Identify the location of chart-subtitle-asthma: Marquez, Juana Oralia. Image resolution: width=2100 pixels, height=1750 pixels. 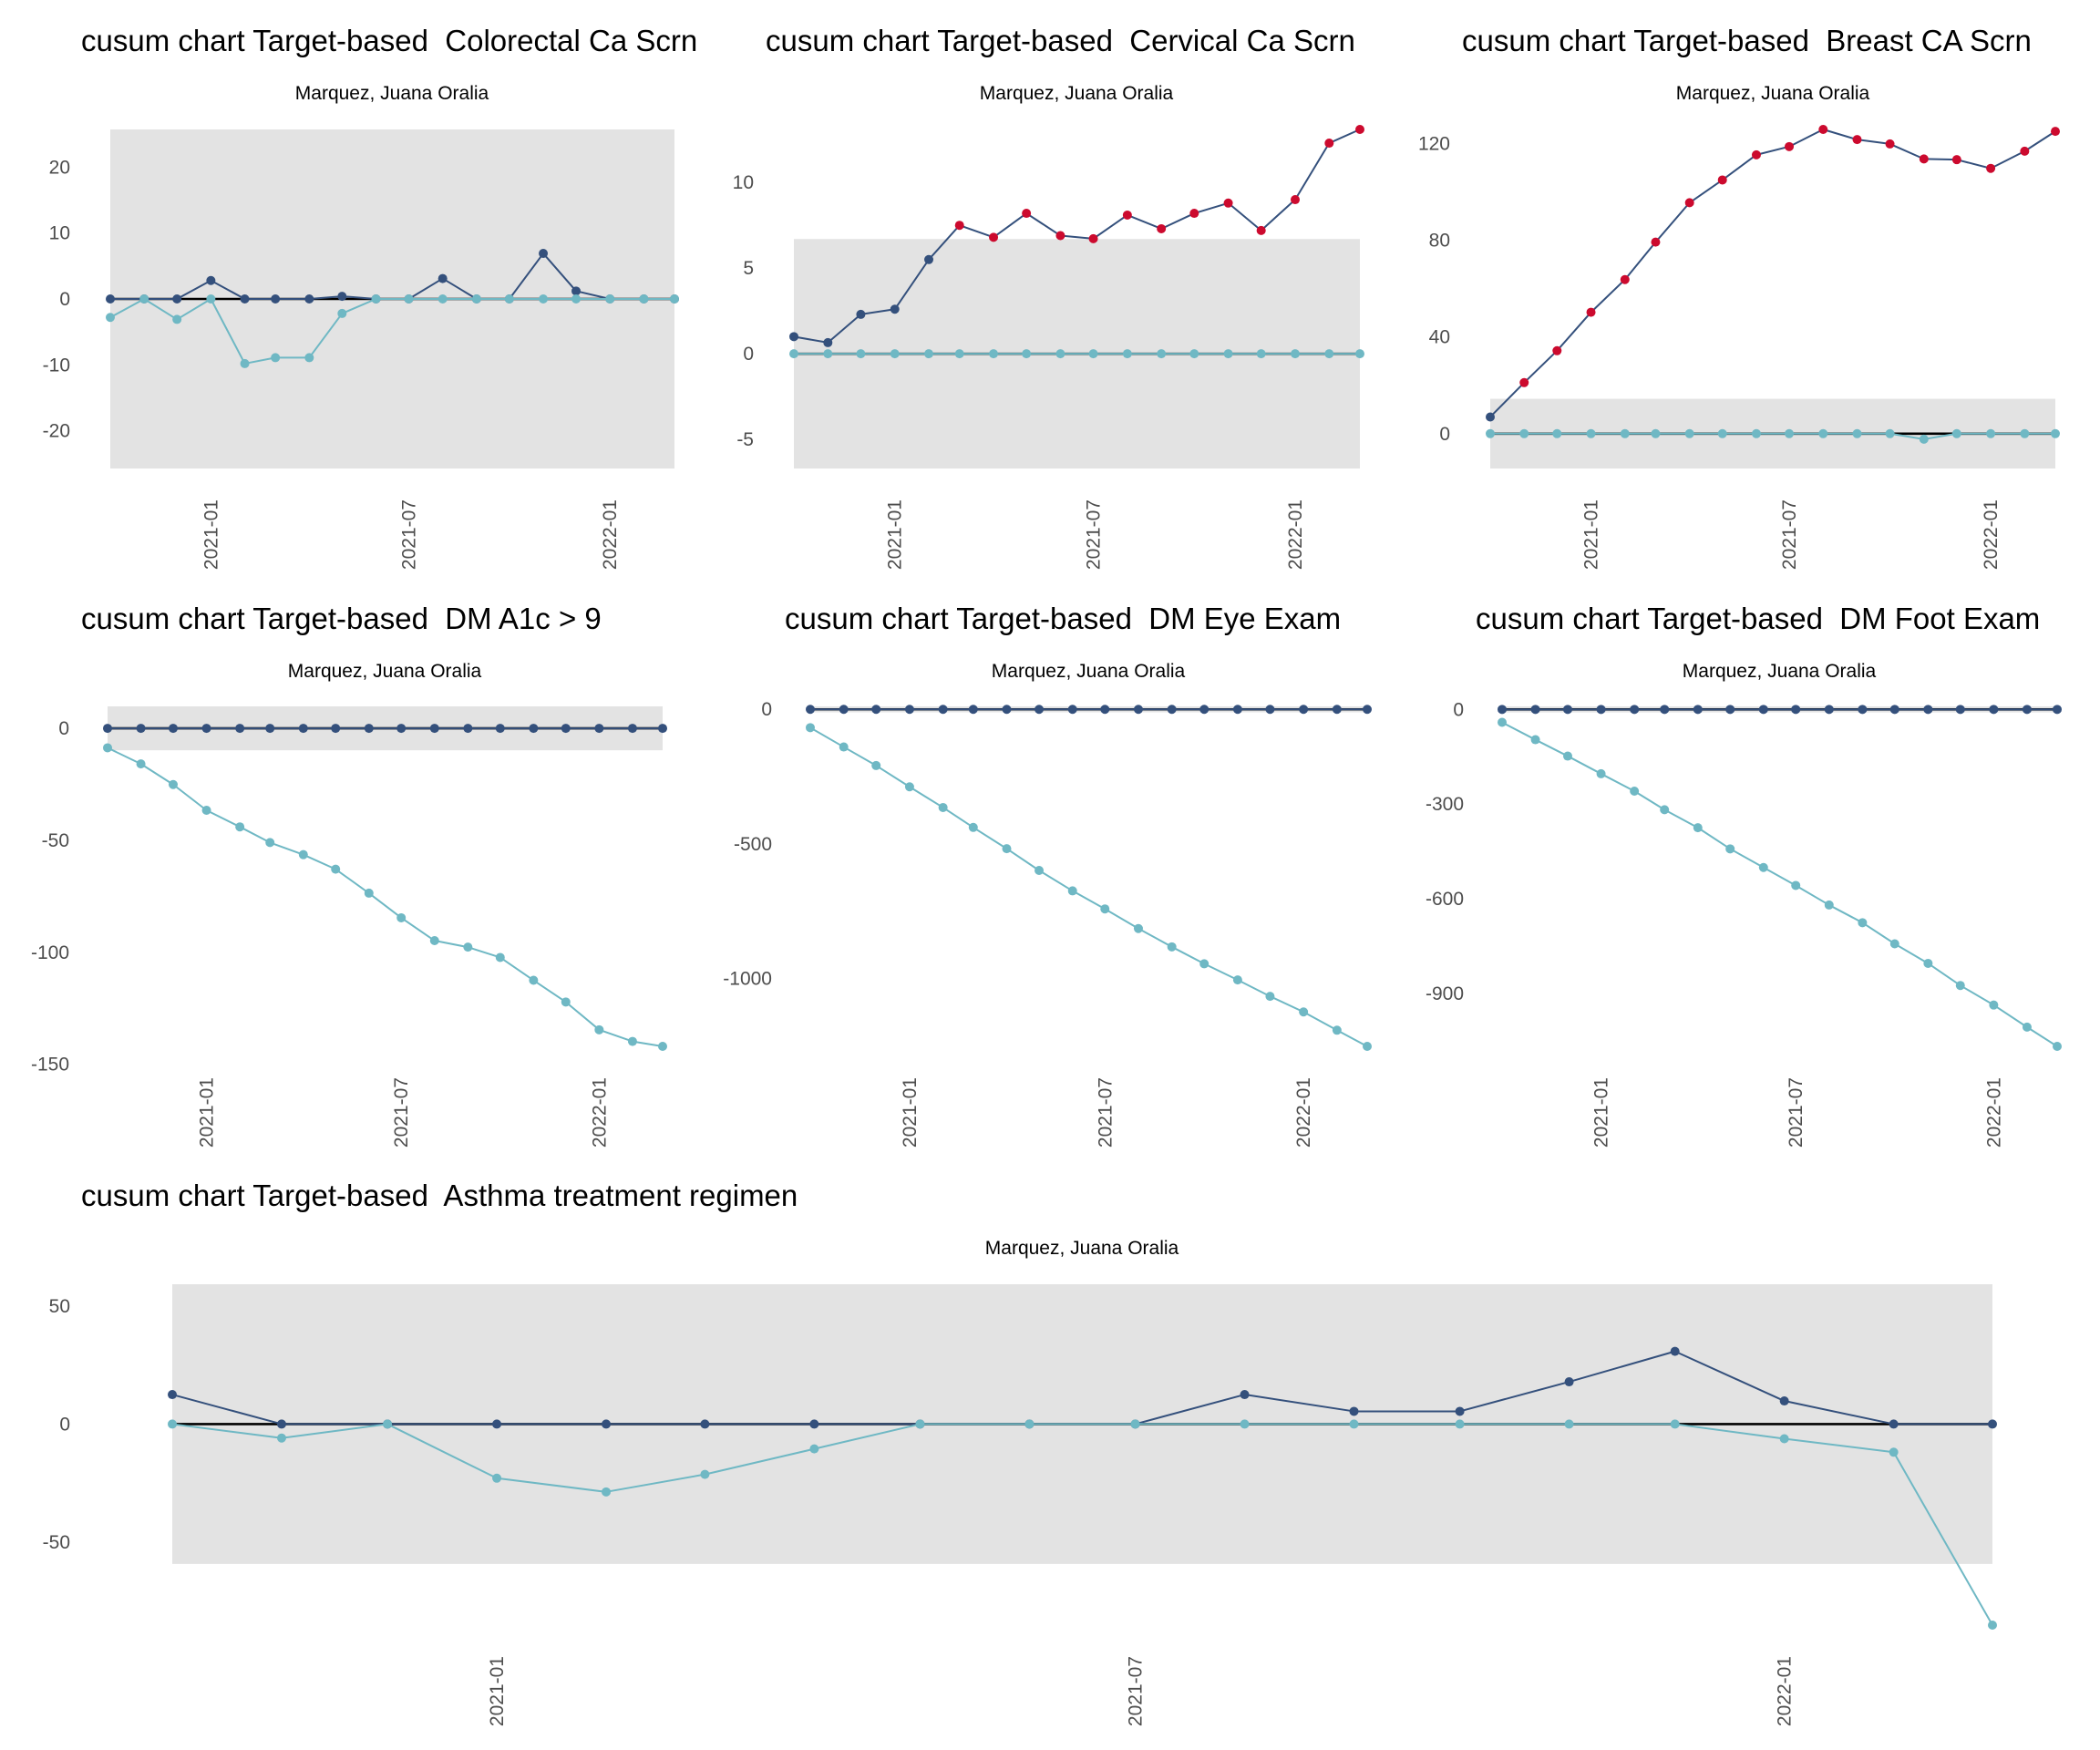
(1081, 1248).